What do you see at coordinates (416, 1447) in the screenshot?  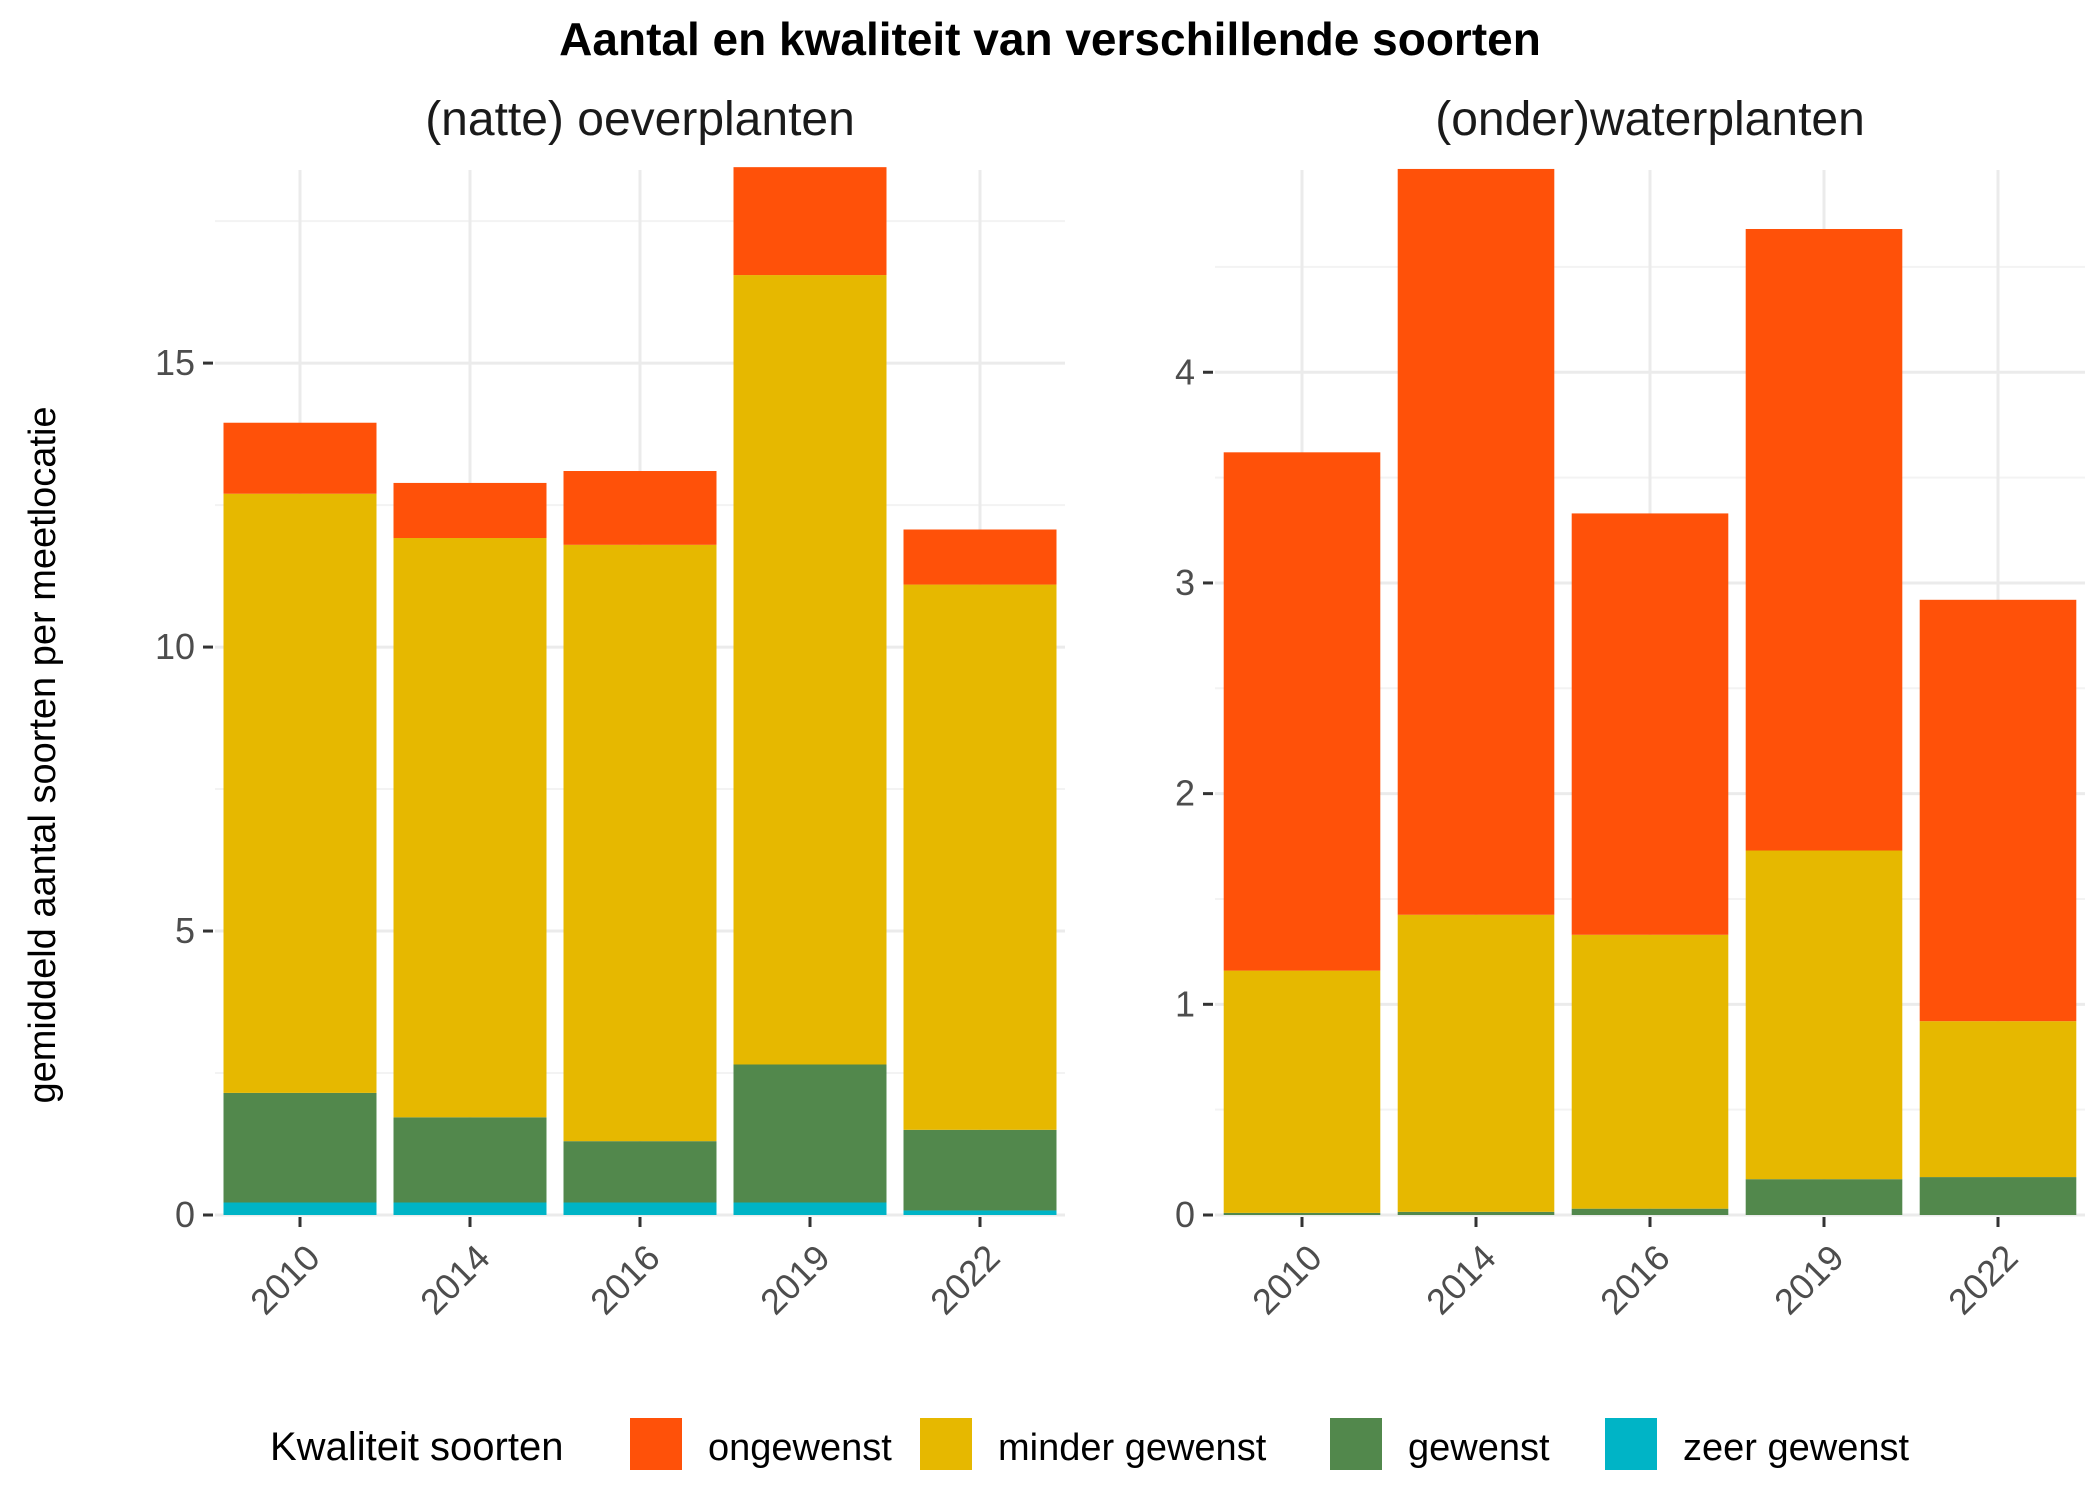 I see `legend-title: Kwaliteit soorten` at bounding box center [416, 1447].